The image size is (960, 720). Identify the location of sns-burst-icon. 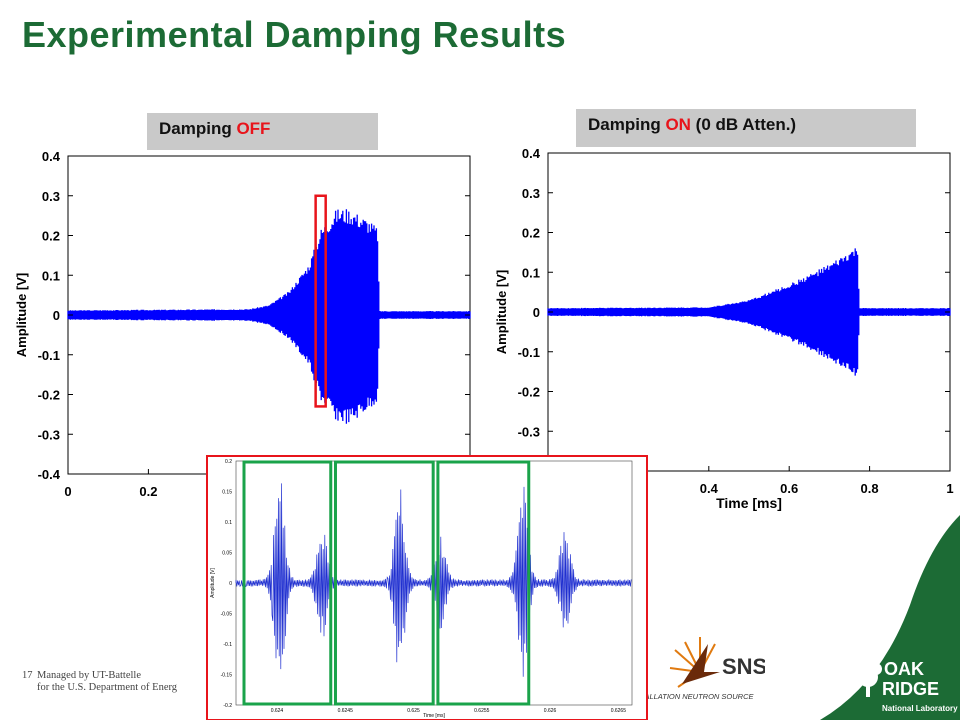
(694, 662).